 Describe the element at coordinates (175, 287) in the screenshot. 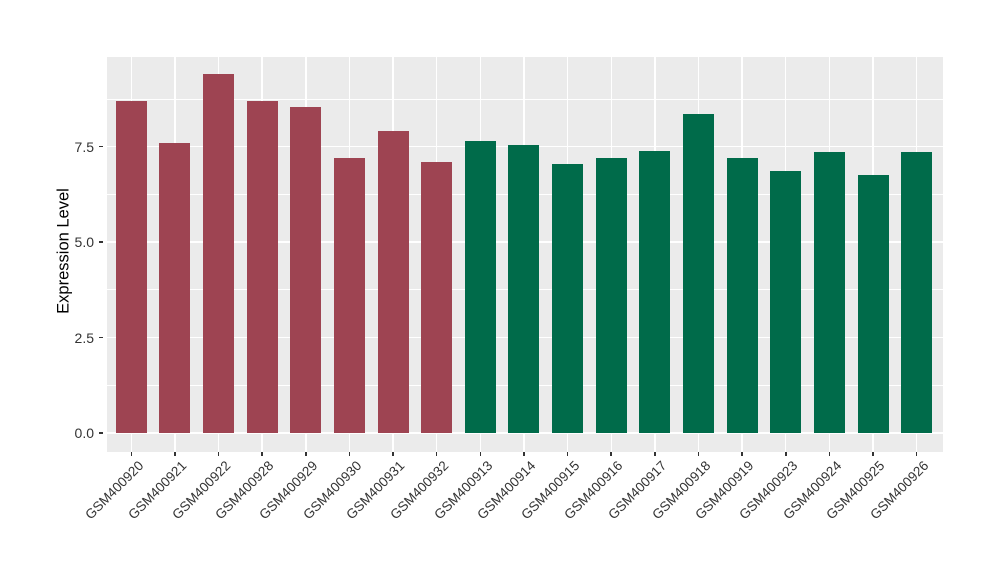

I see `bar-GSM400921` at that location.